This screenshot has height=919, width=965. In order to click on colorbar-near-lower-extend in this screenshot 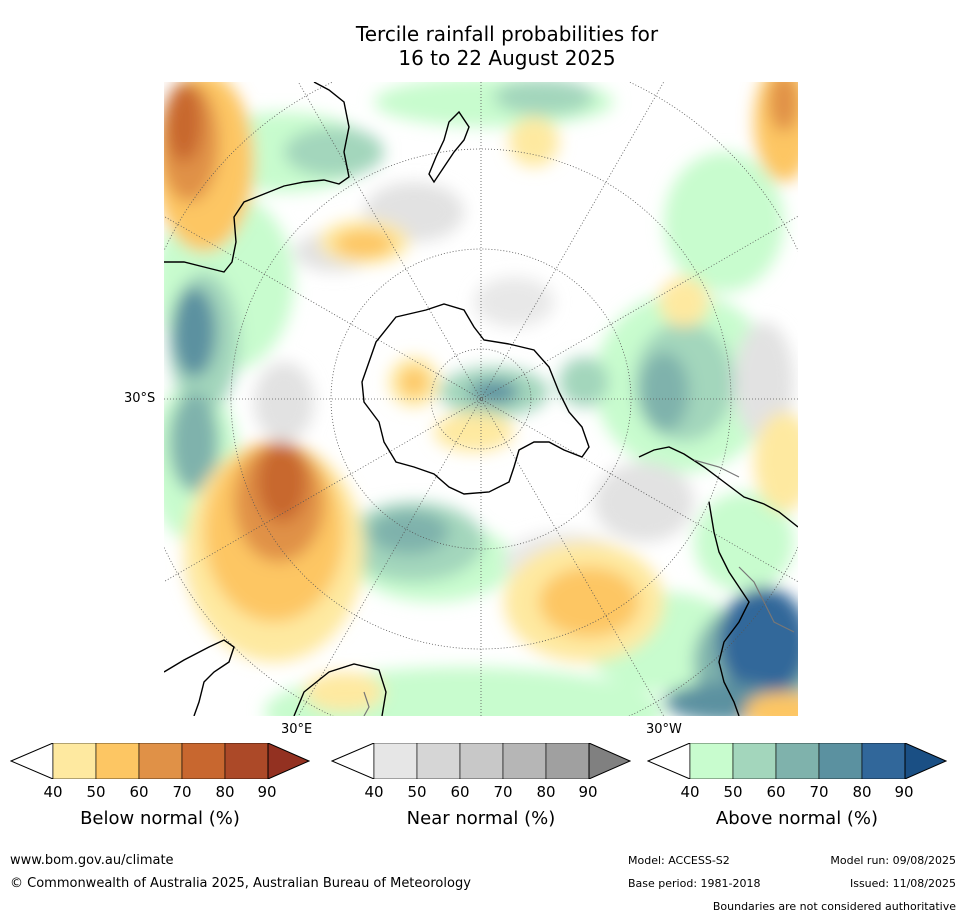, I will do `click(353, 761)`.